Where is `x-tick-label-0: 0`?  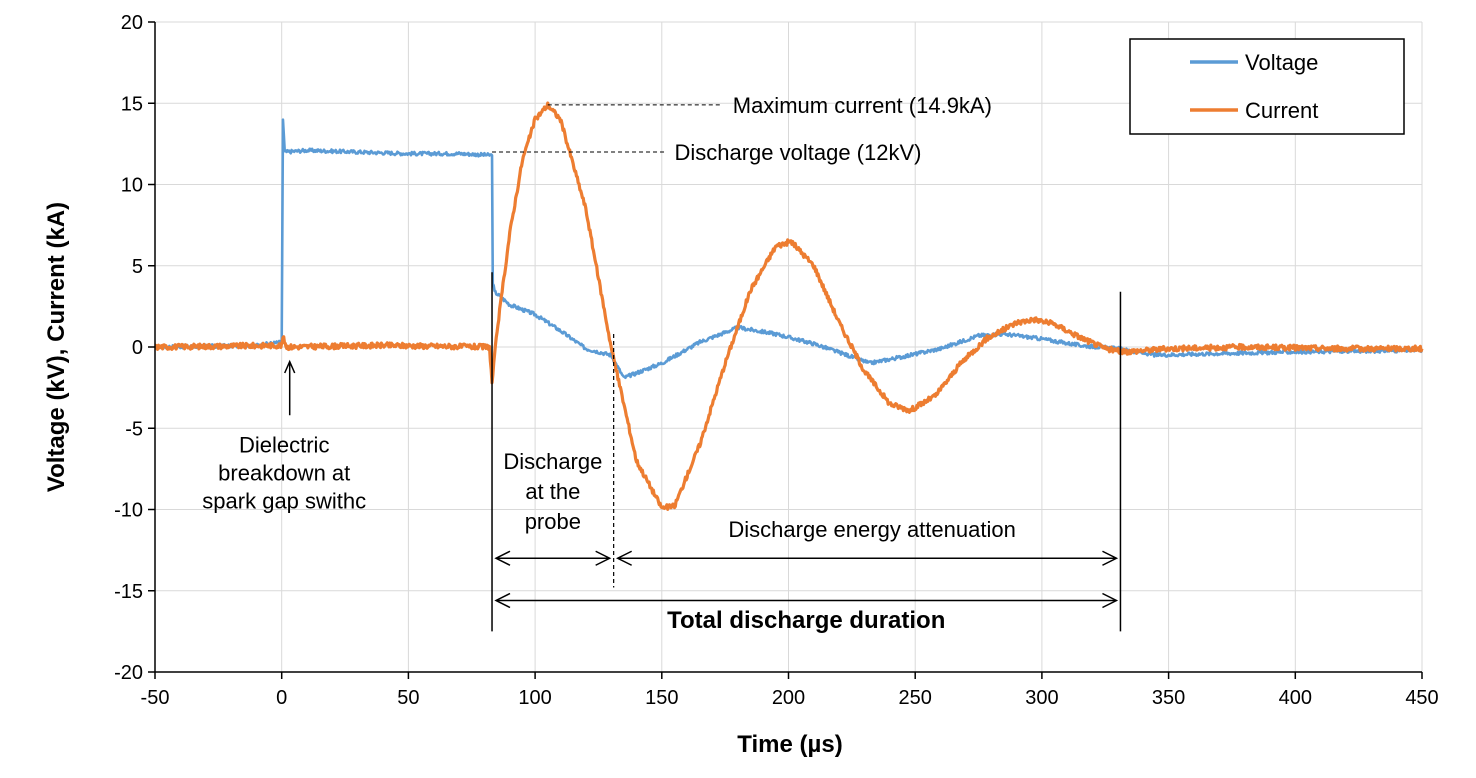
x-tick-label-0: 0 is located at coordinates (281, 698).